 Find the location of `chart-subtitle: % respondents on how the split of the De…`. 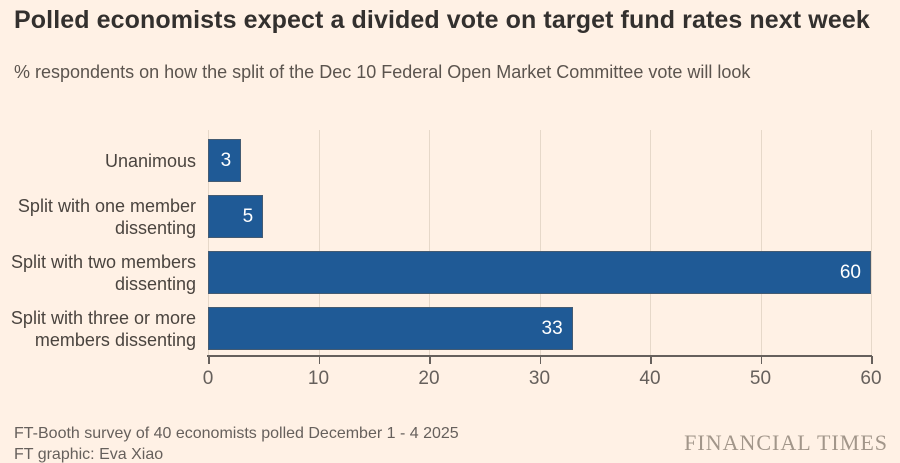

chart-subtitle: % respondents on how the split of the De… is located at coordinates (382, 72).